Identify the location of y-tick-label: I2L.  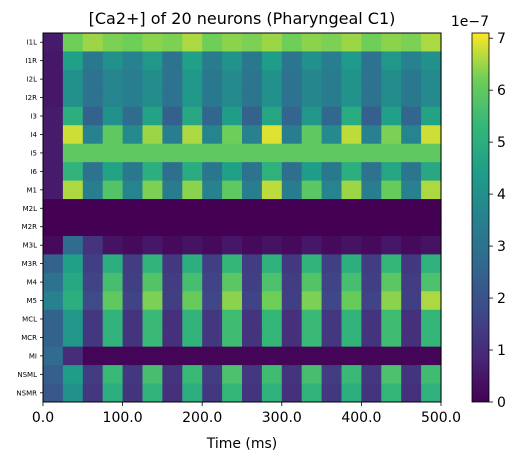
(32, 80).